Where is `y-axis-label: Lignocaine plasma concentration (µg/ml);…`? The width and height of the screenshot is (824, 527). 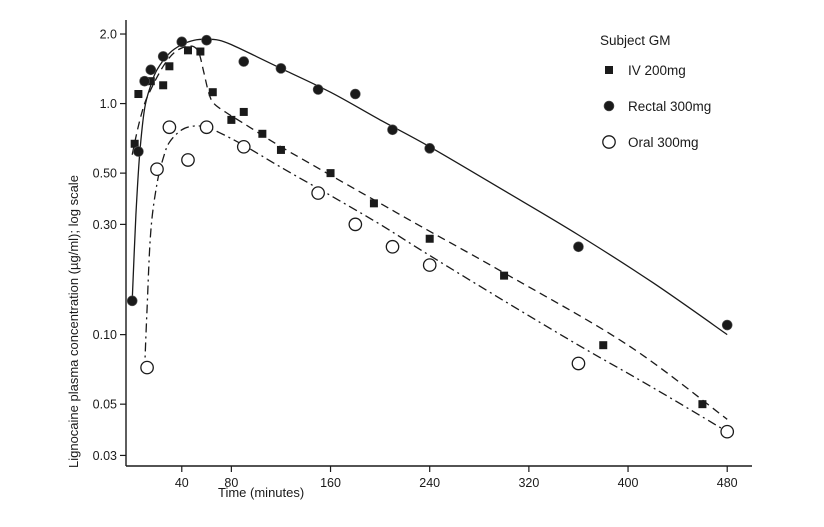 y-axis-label: Lignocaine plasma concentration (µg/ml);… is located at coordinates (73, 321).